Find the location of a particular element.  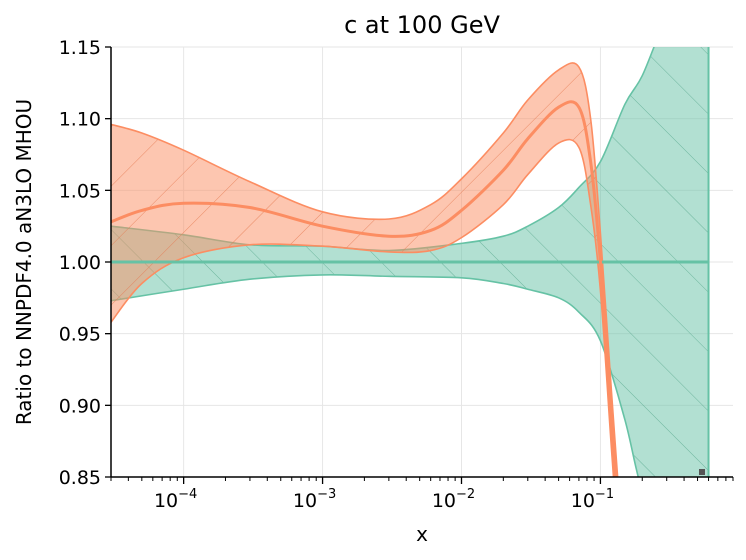

y-tick-label: 0.95 is located at coordinates (80, 335).